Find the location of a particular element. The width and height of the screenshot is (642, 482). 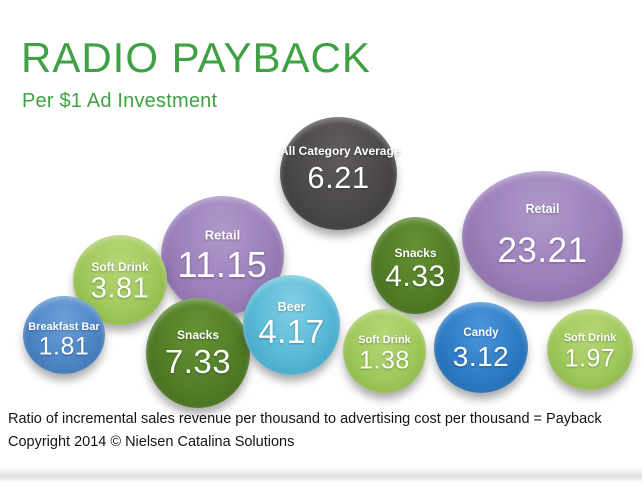

bubble-soft-drink-1-97: Soft Drink 1.97 is located at coordinates (590, 349).